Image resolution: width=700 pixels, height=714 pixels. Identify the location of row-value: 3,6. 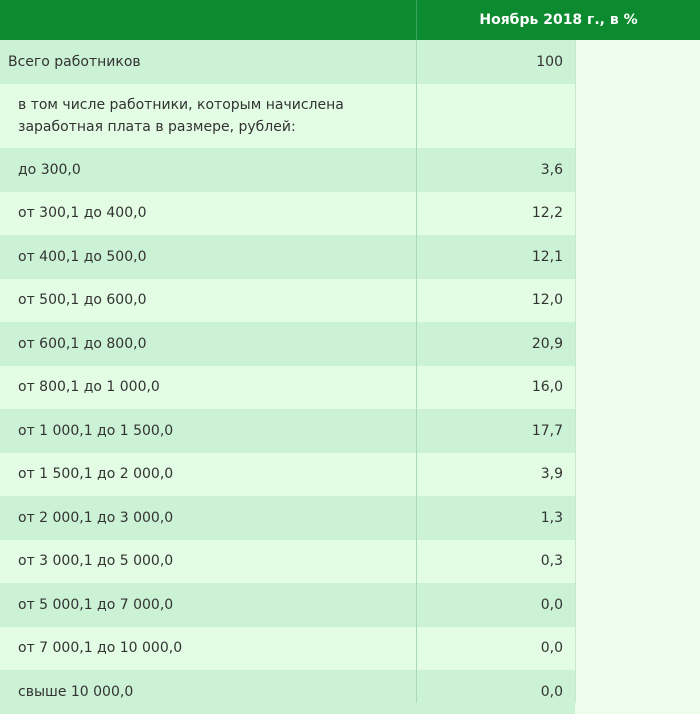
(551, 169).